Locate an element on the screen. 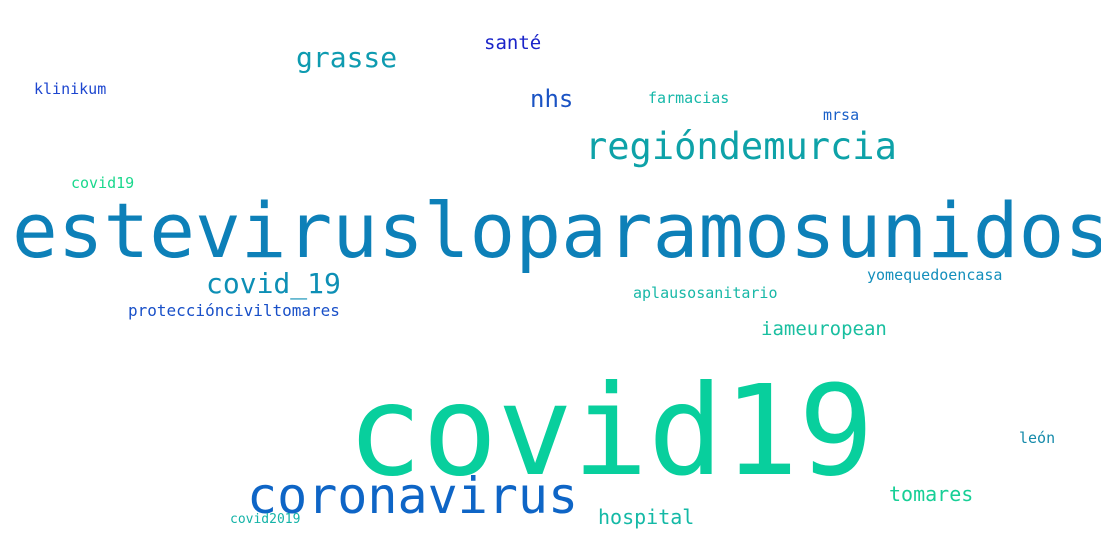 The height and width of the screenshot is (558, 1101). word-covid19: covid19 is located at coordinates (610, 431).